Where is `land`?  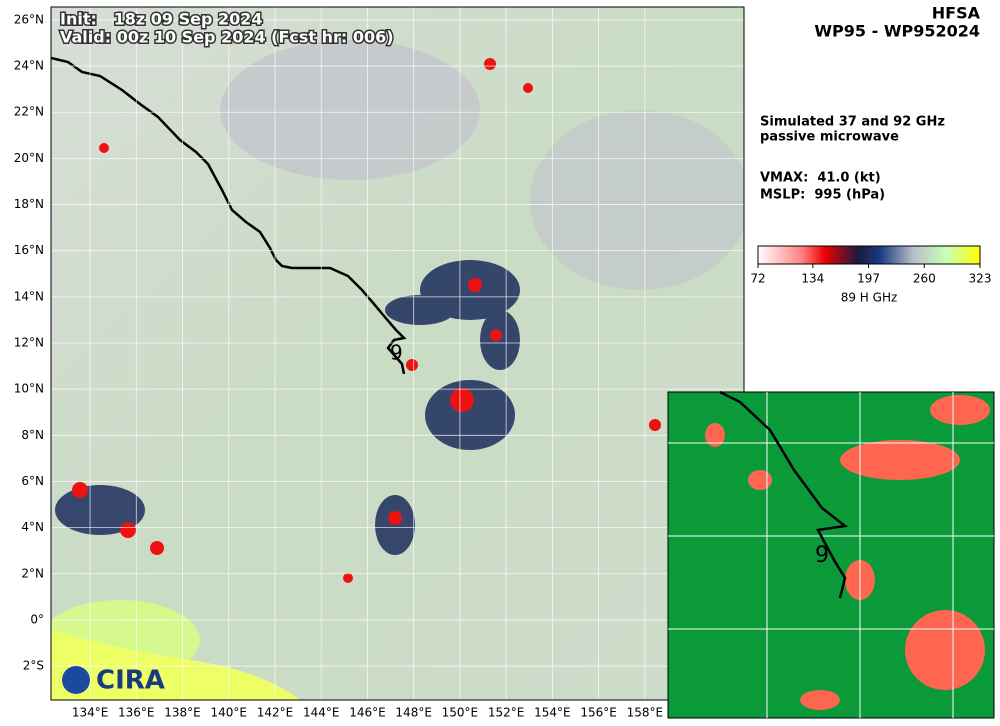 land is located at coordinates (175, 665).